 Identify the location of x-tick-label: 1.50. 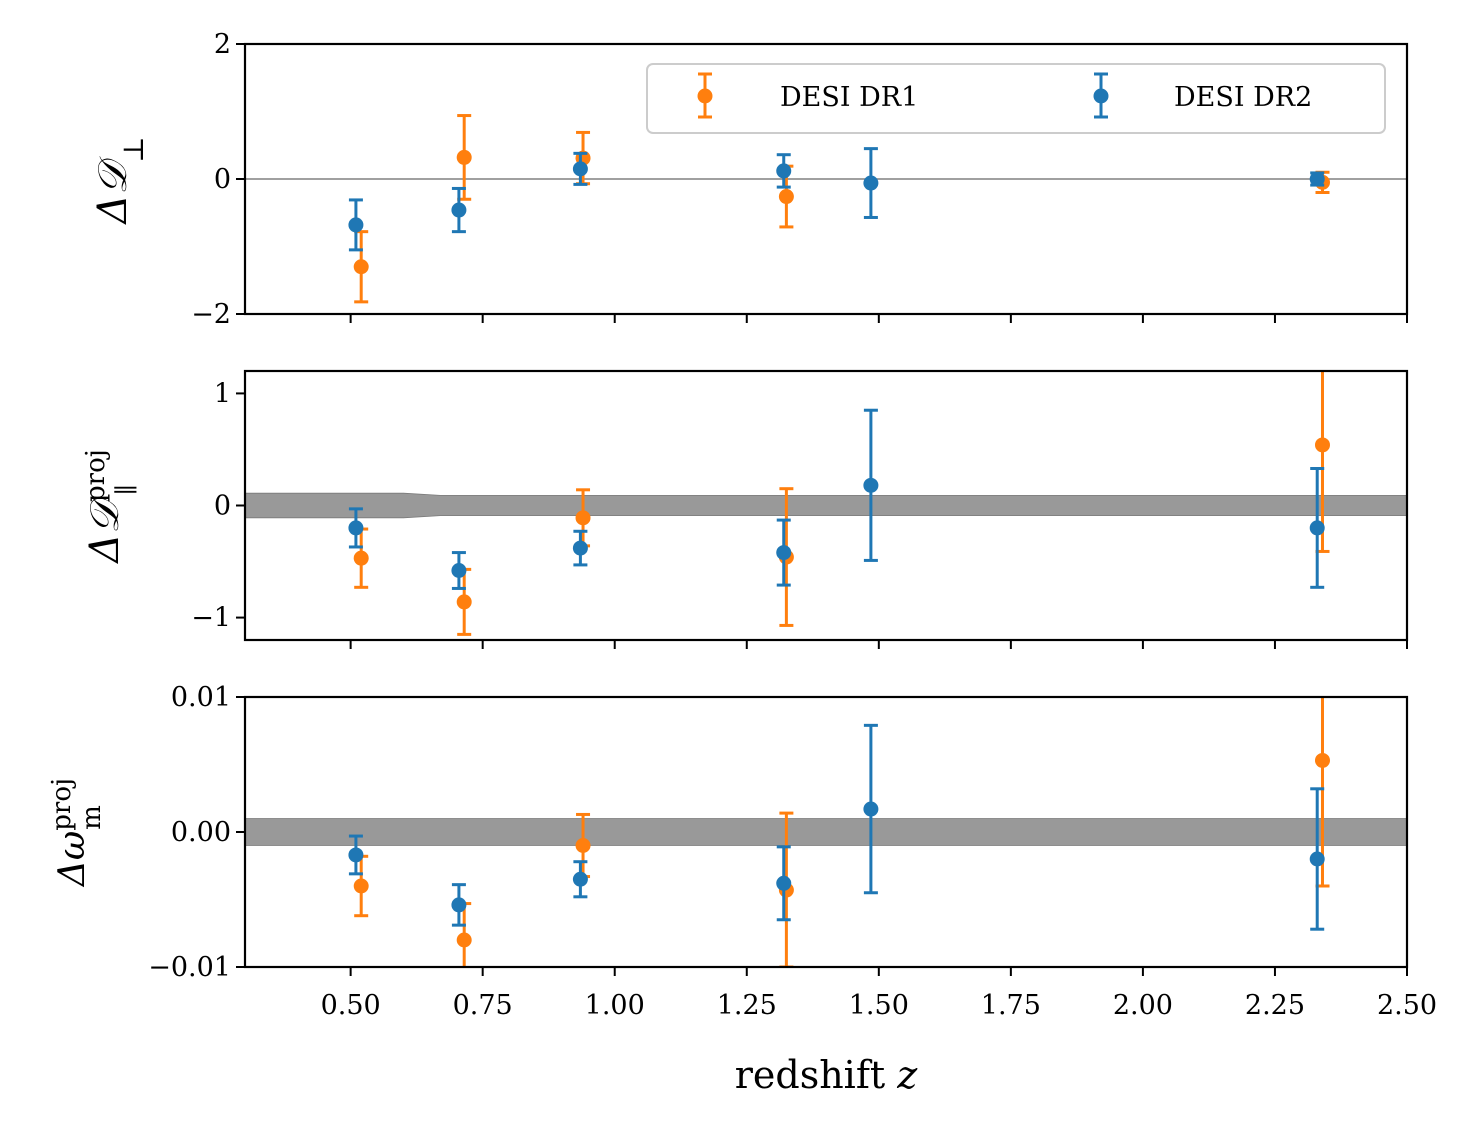
(879, 1005).